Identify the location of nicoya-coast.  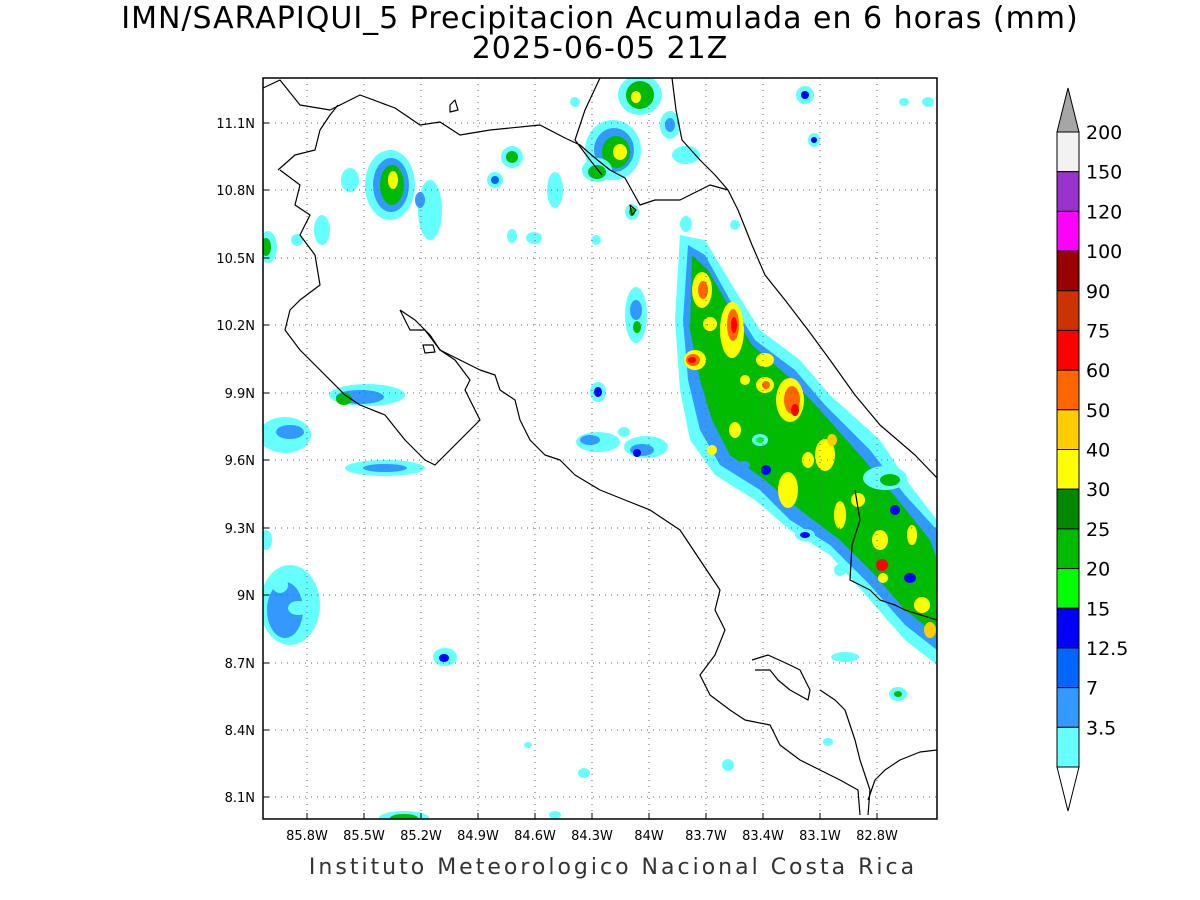
(380, 317).